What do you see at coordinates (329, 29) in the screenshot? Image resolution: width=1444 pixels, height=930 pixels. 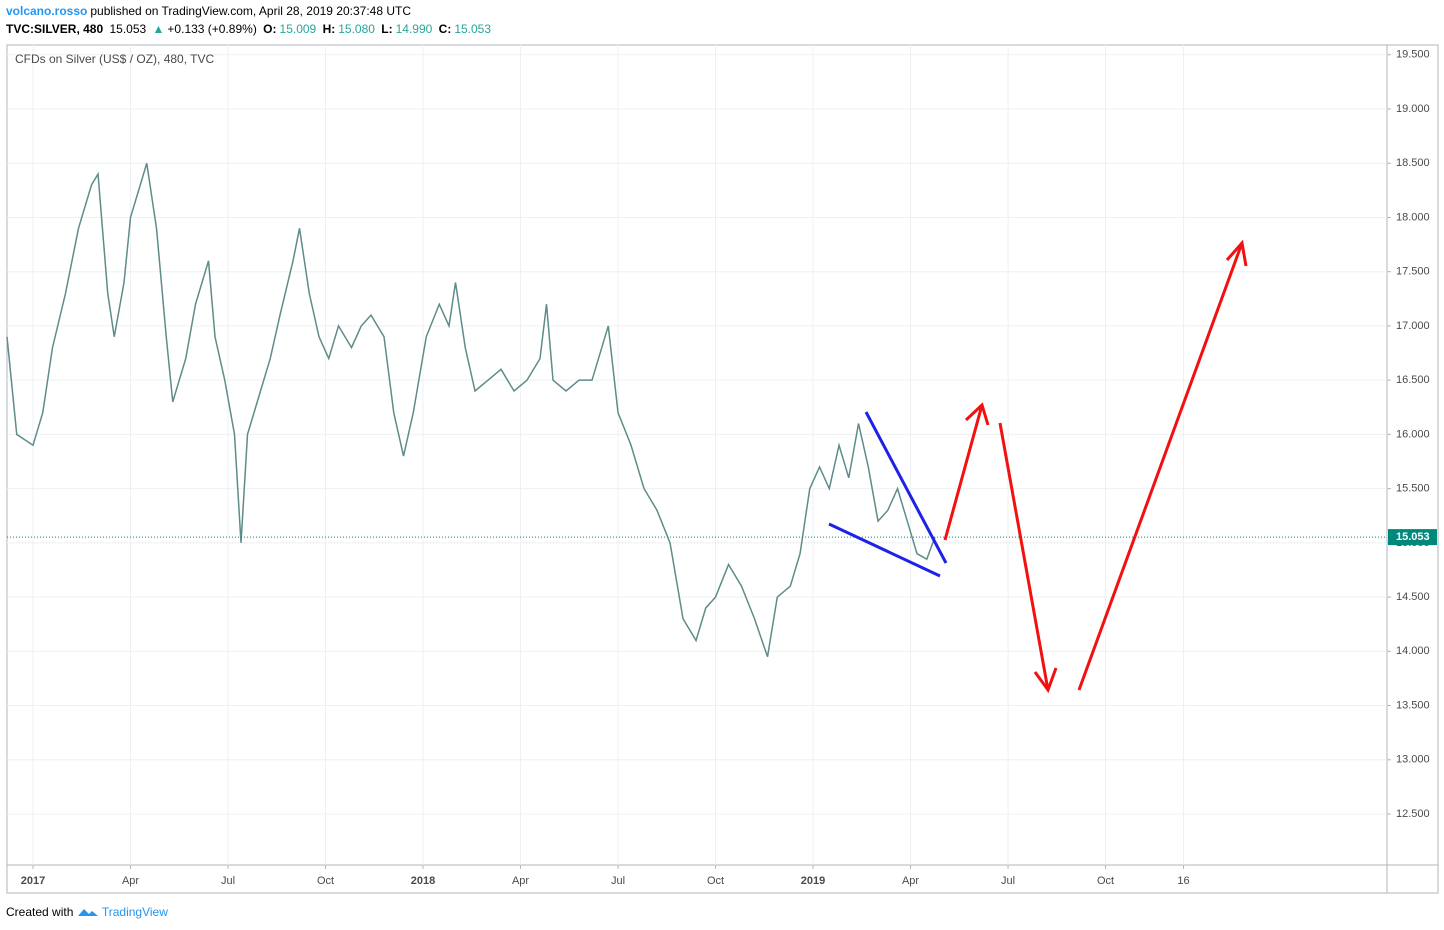 I see `h-label: H:` at bounding box center [329, 29].